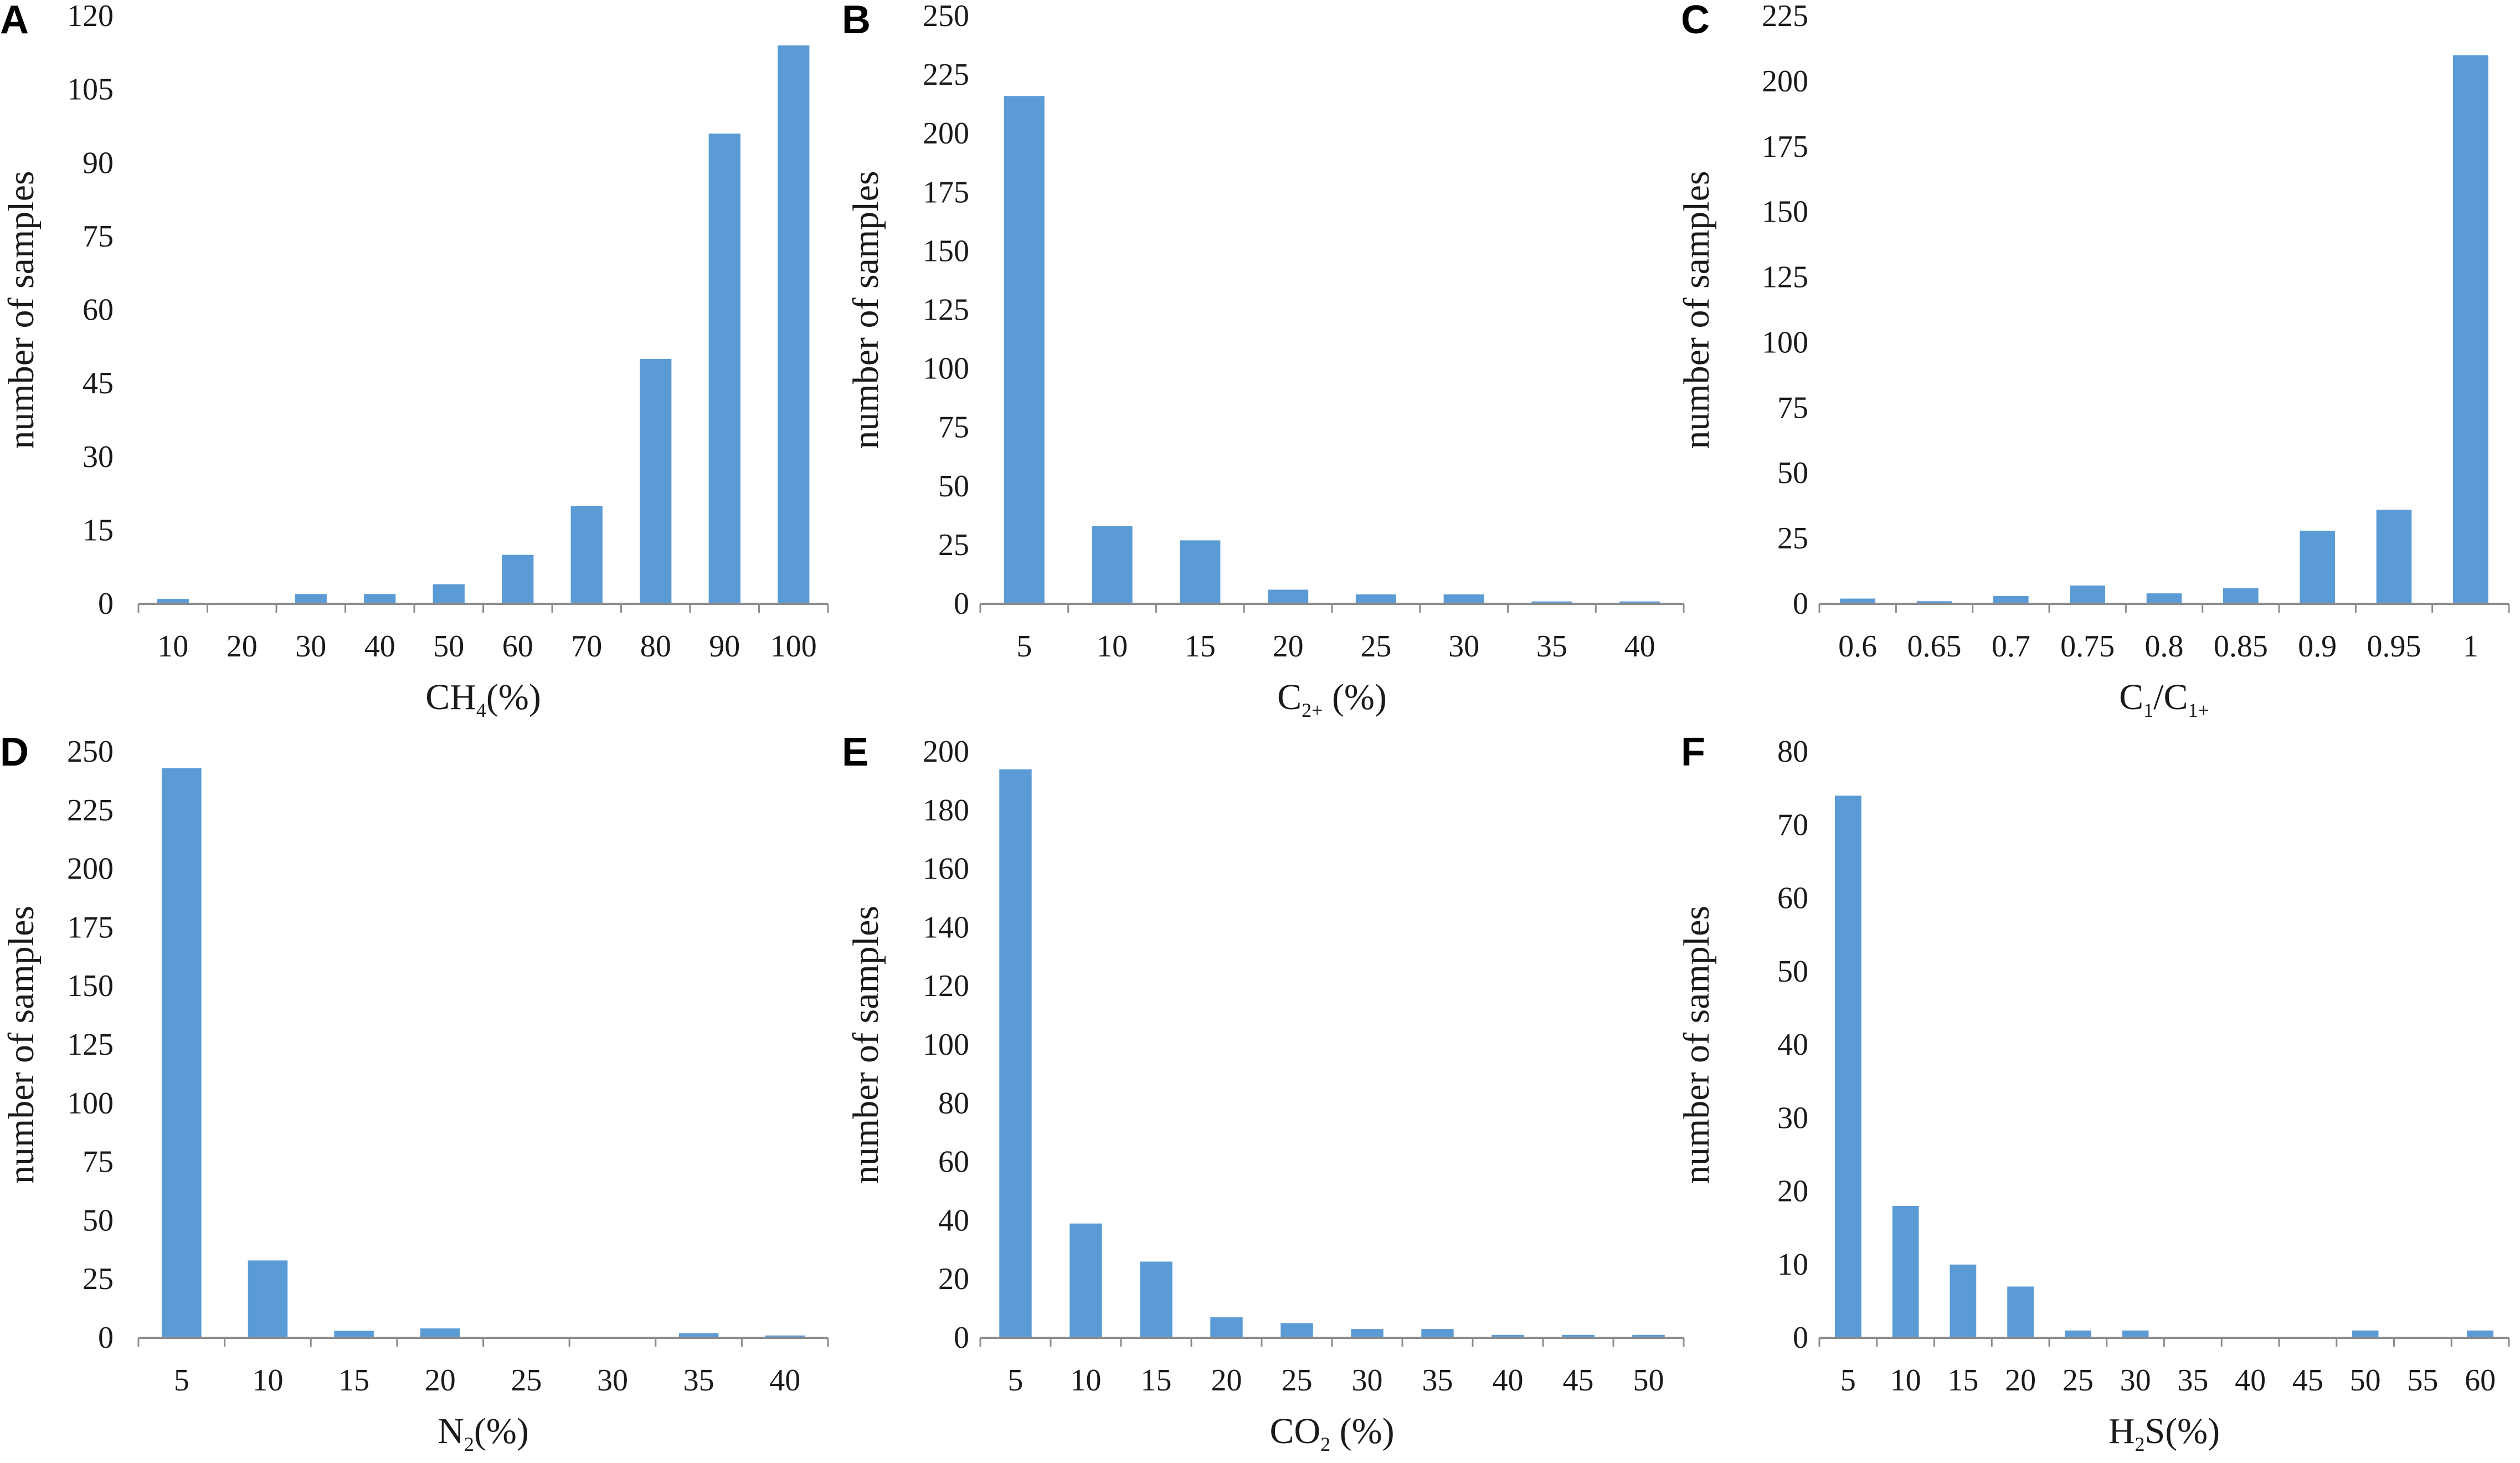 The width and height of the screenshot is (2520, 1463). What do you see at coordinates (1024, 647) in the screenshot?
I see `x-tick-label: 5` at bounding box center [1024, 647].